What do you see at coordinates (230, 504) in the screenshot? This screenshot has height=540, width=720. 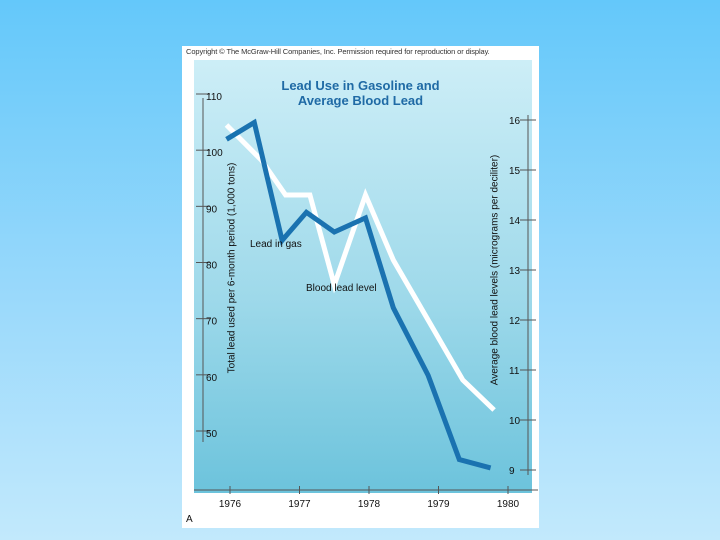 I see `x-tick-label: 1976` at bounding box center [230, 504].